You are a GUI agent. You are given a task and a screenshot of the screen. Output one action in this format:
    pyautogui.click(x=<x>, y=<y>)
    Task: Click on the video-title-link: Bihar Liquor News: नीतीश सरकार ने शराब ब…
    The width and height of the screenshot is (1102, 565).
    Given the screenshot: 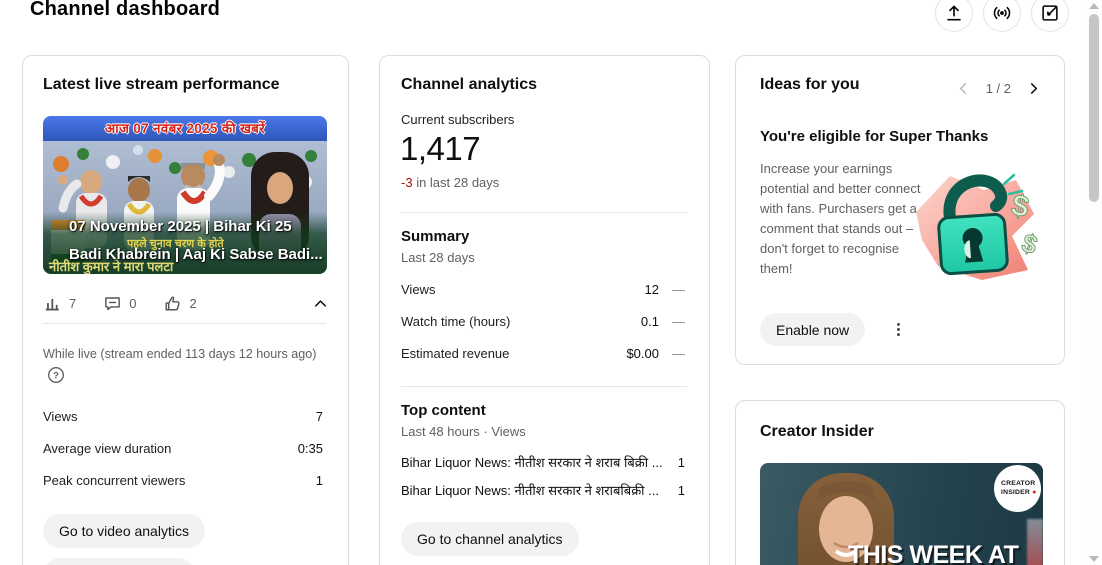 What is the action you would take?
    pyautogui.click(x=532, y=462)
    